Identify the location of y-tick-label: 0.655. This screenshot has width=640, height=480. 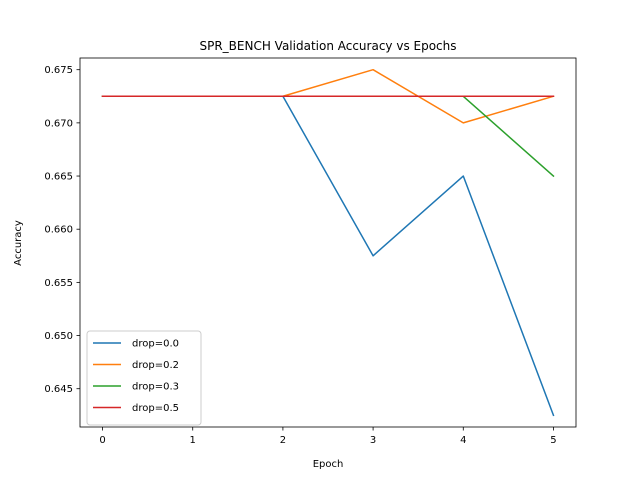
(58, 283).